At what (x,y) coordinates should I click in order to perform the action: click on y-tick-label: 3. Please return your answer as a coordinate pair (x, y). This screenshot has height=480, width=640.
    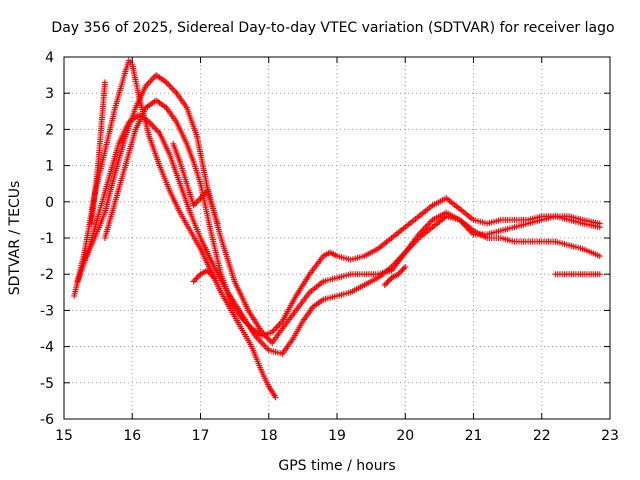
    Looking at the image, I should click on (49, 94).